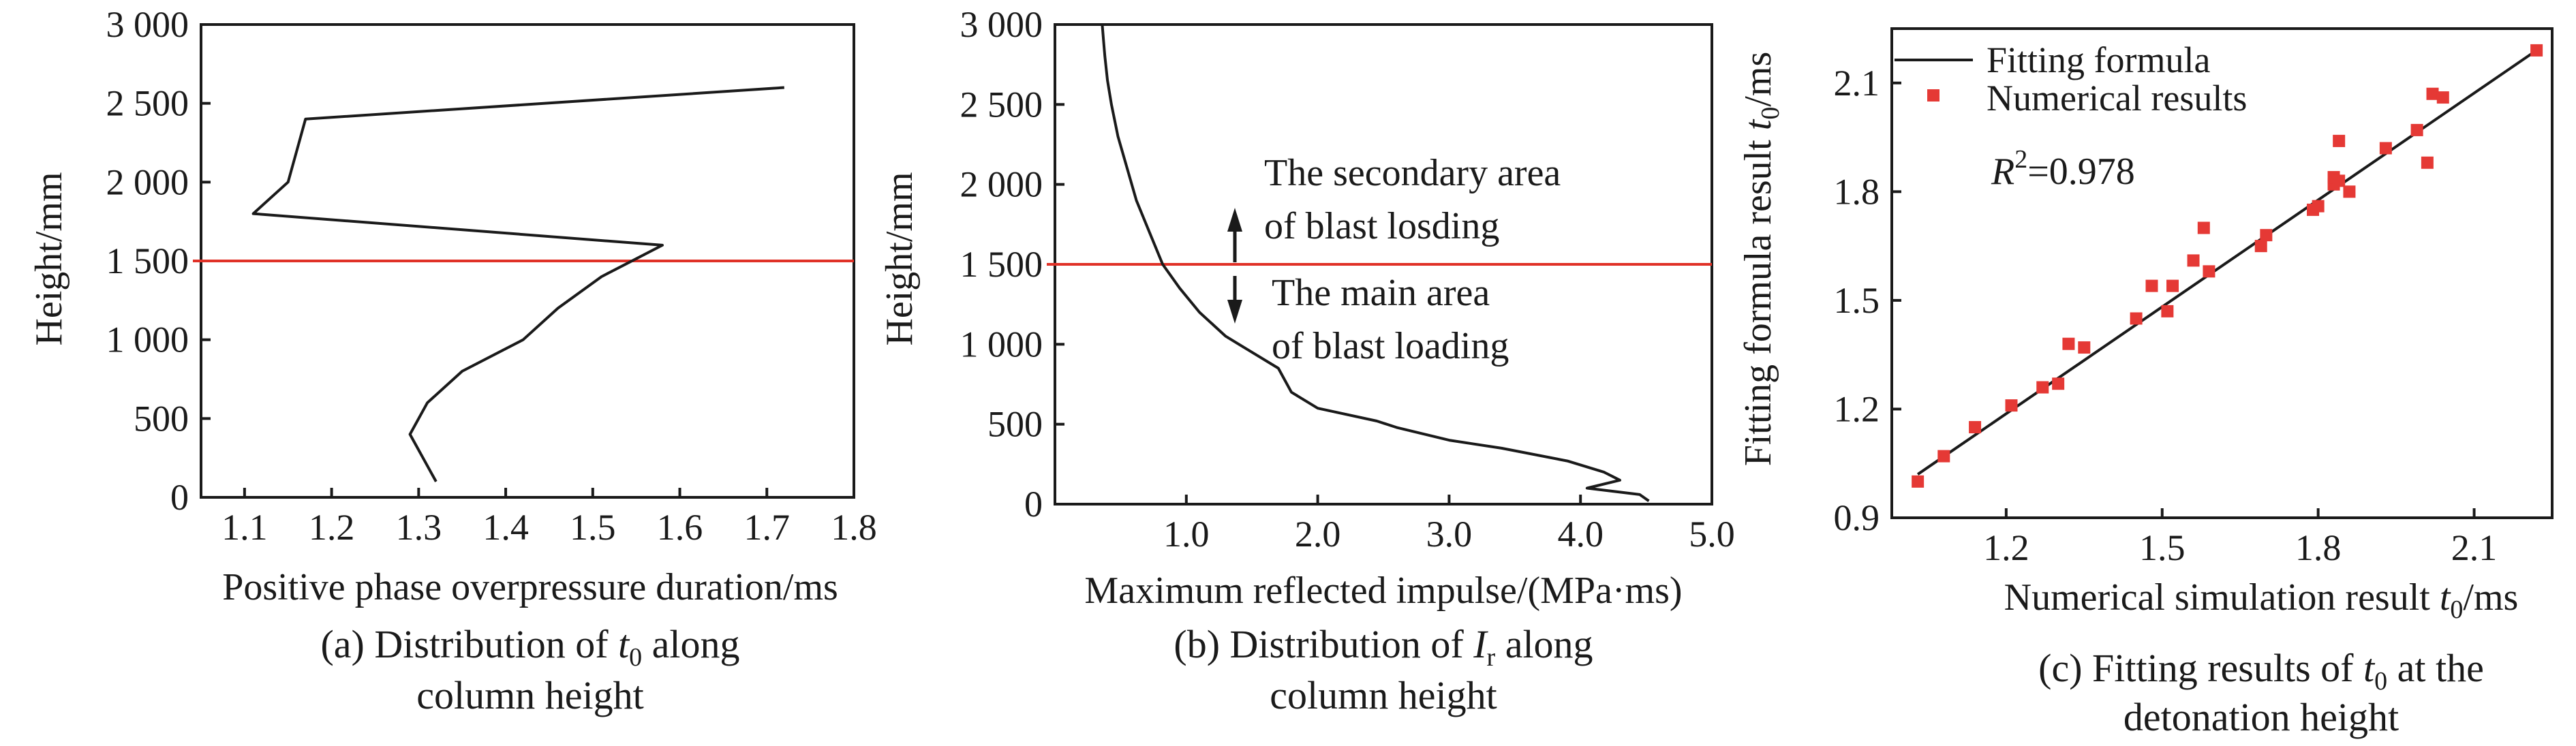 The height and width of the screenshot is (746, 2576). I want to click on panel-c-y-tick-label: 1.2, so click(1857, 408).